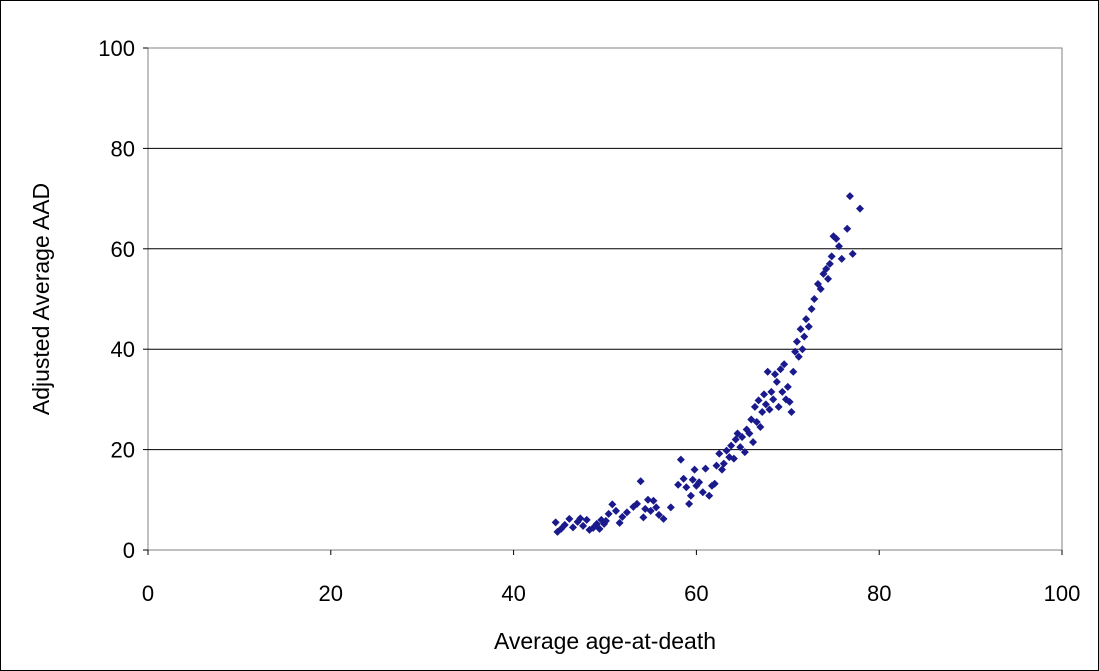  Describe the element at coordinates (123, 148) in the screenshot. I see `y-tick-label: 80` at that location.